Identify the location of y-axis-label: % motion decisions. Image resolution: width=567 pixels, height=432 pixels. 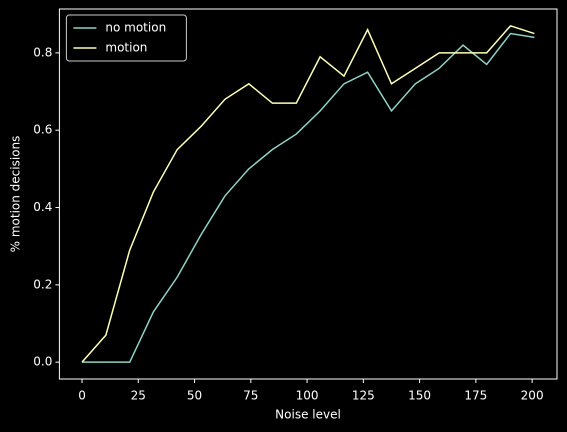
(16, 194).